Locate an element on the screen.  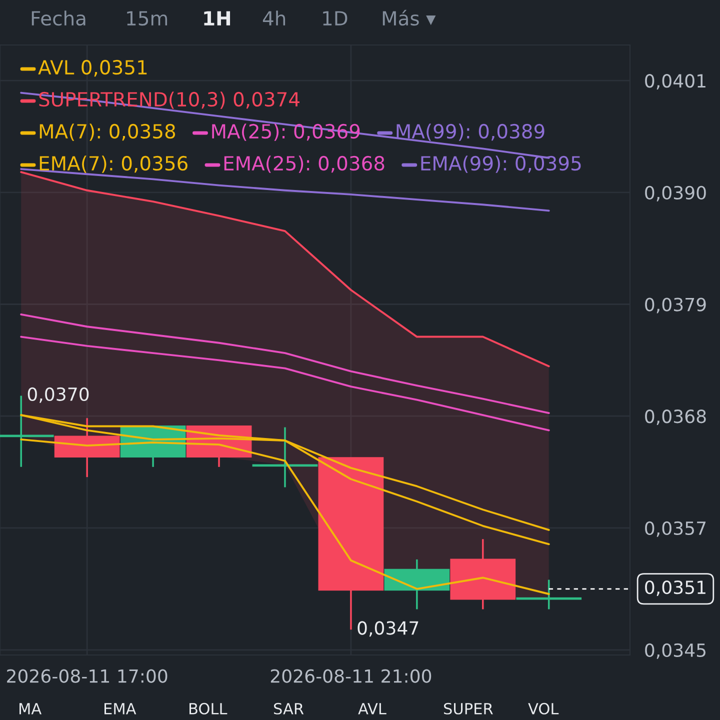
annotation: 0,0347 is located at coordinates (388, 629).